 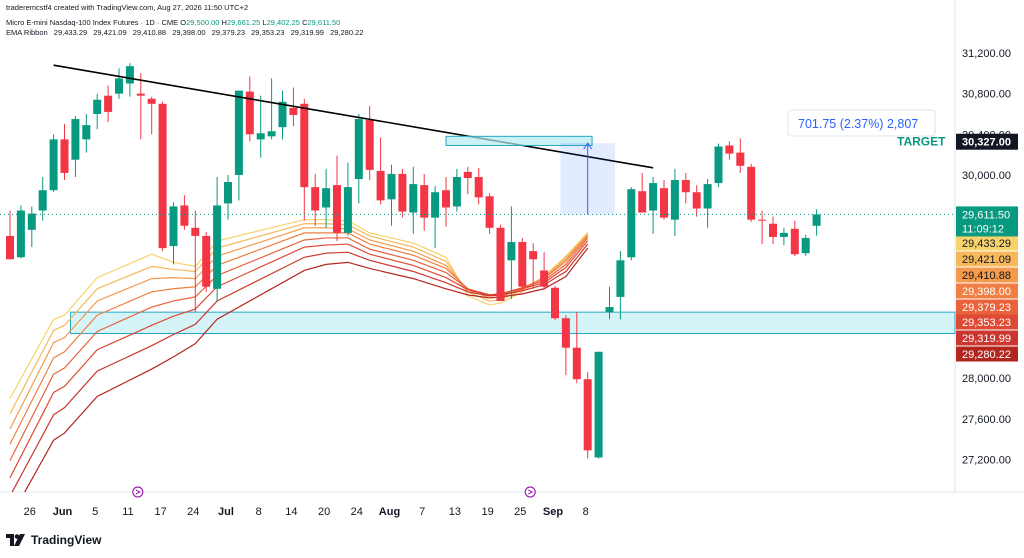 What do you see at coordinates (305, 22) in the screenshot?
I see `ohlc-close-label: C` at bounding box center [305, 22].